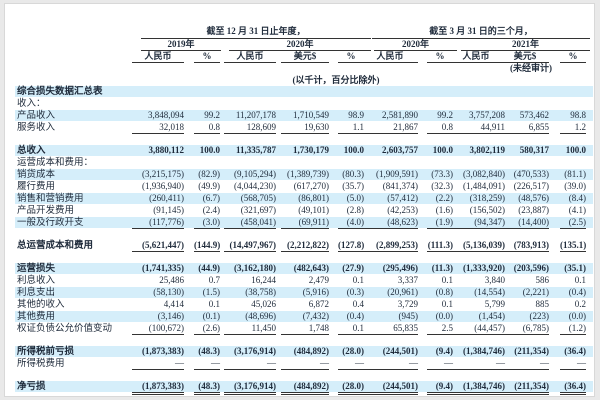 Image resolution: width=600 pixels, height=400 pixels. I want to click on table-cell: (127.8), so click(351, 246).